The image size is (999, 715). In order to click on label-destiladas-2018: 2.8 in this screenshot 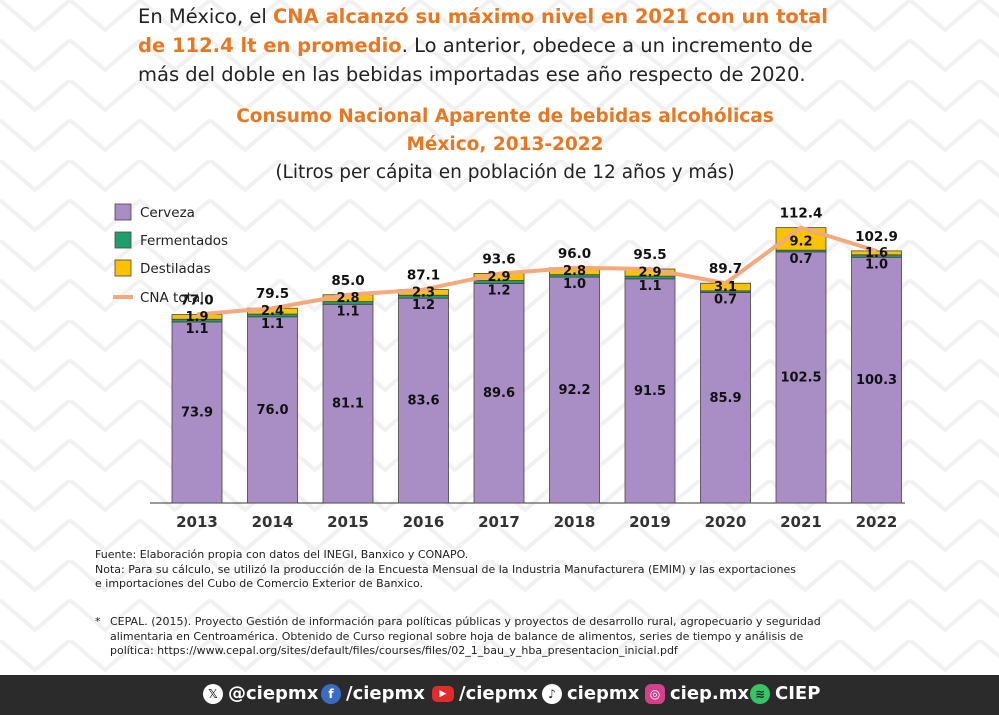, I will do `click(574, 271)`.